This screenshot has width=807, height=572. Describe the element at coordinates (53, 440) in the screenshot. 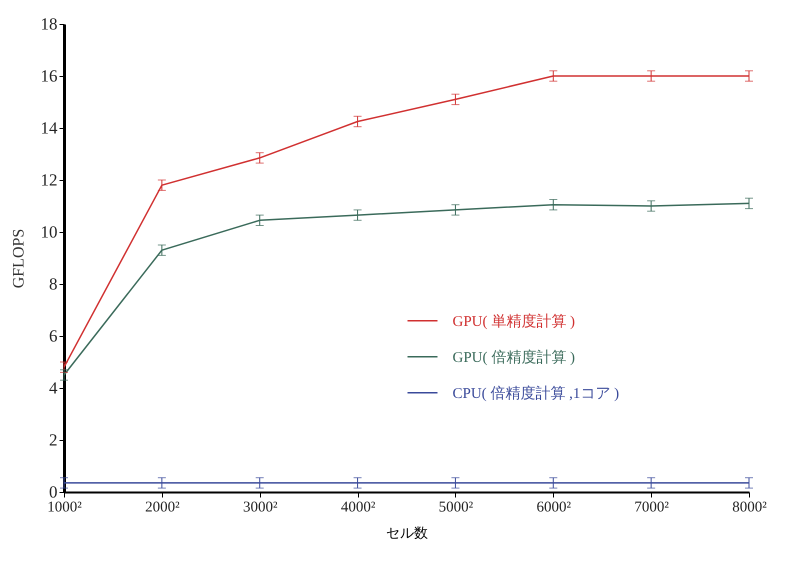

I see `y-tick-label: 2` at that location.